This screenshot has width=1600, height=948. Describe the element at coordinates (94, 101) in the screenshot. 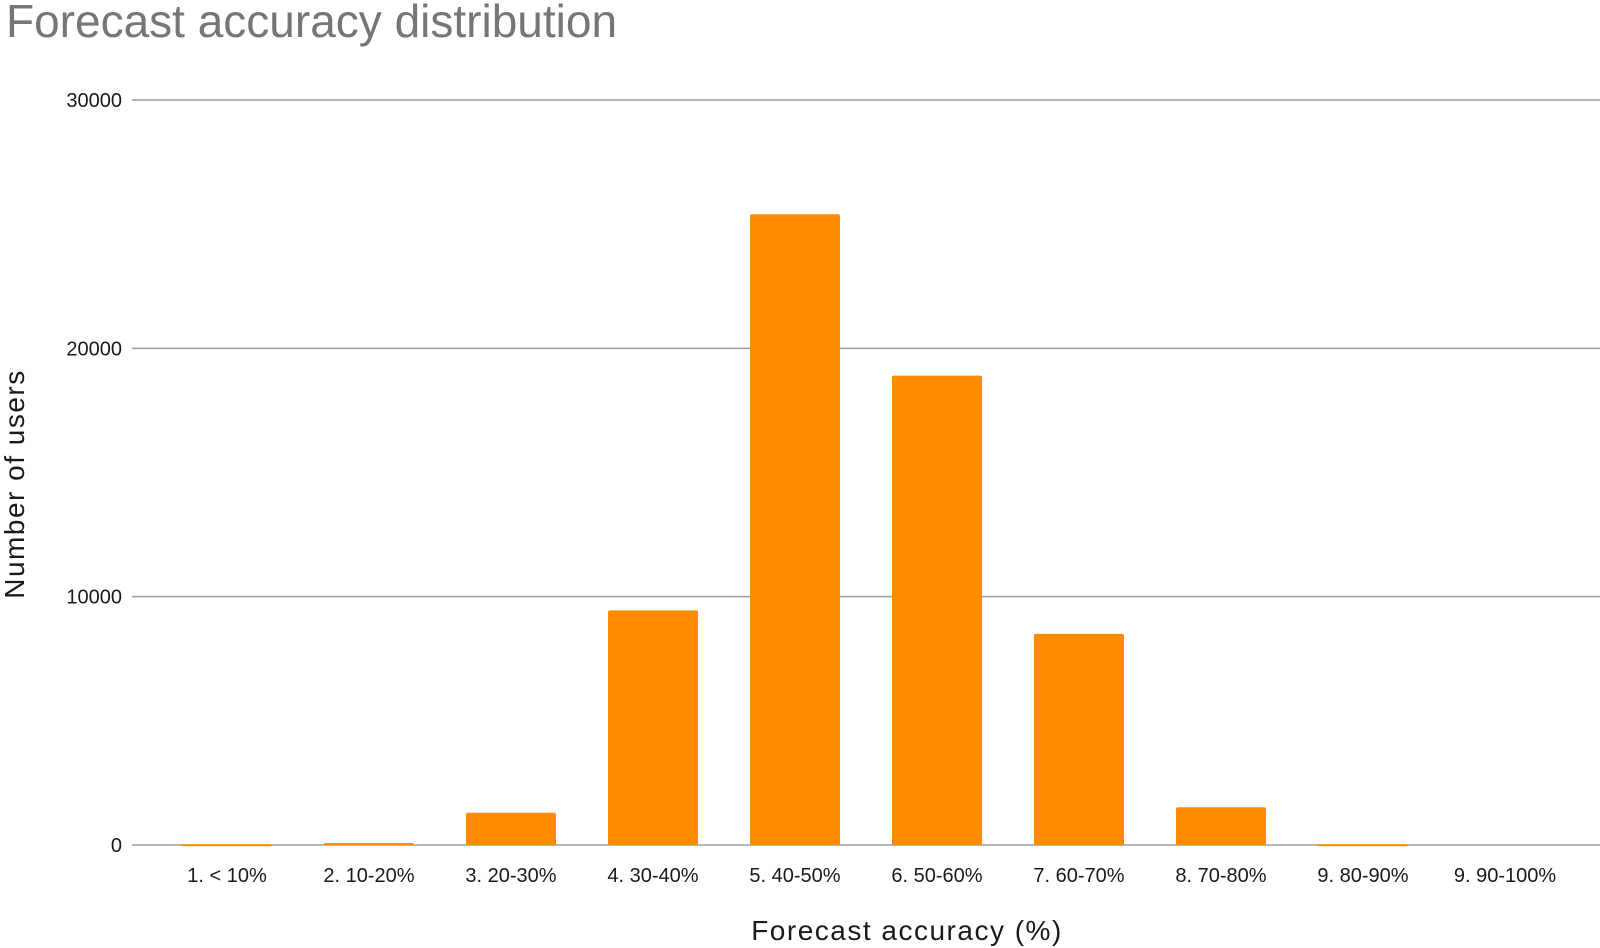

I see `y-tick-label: 30000` at that location.